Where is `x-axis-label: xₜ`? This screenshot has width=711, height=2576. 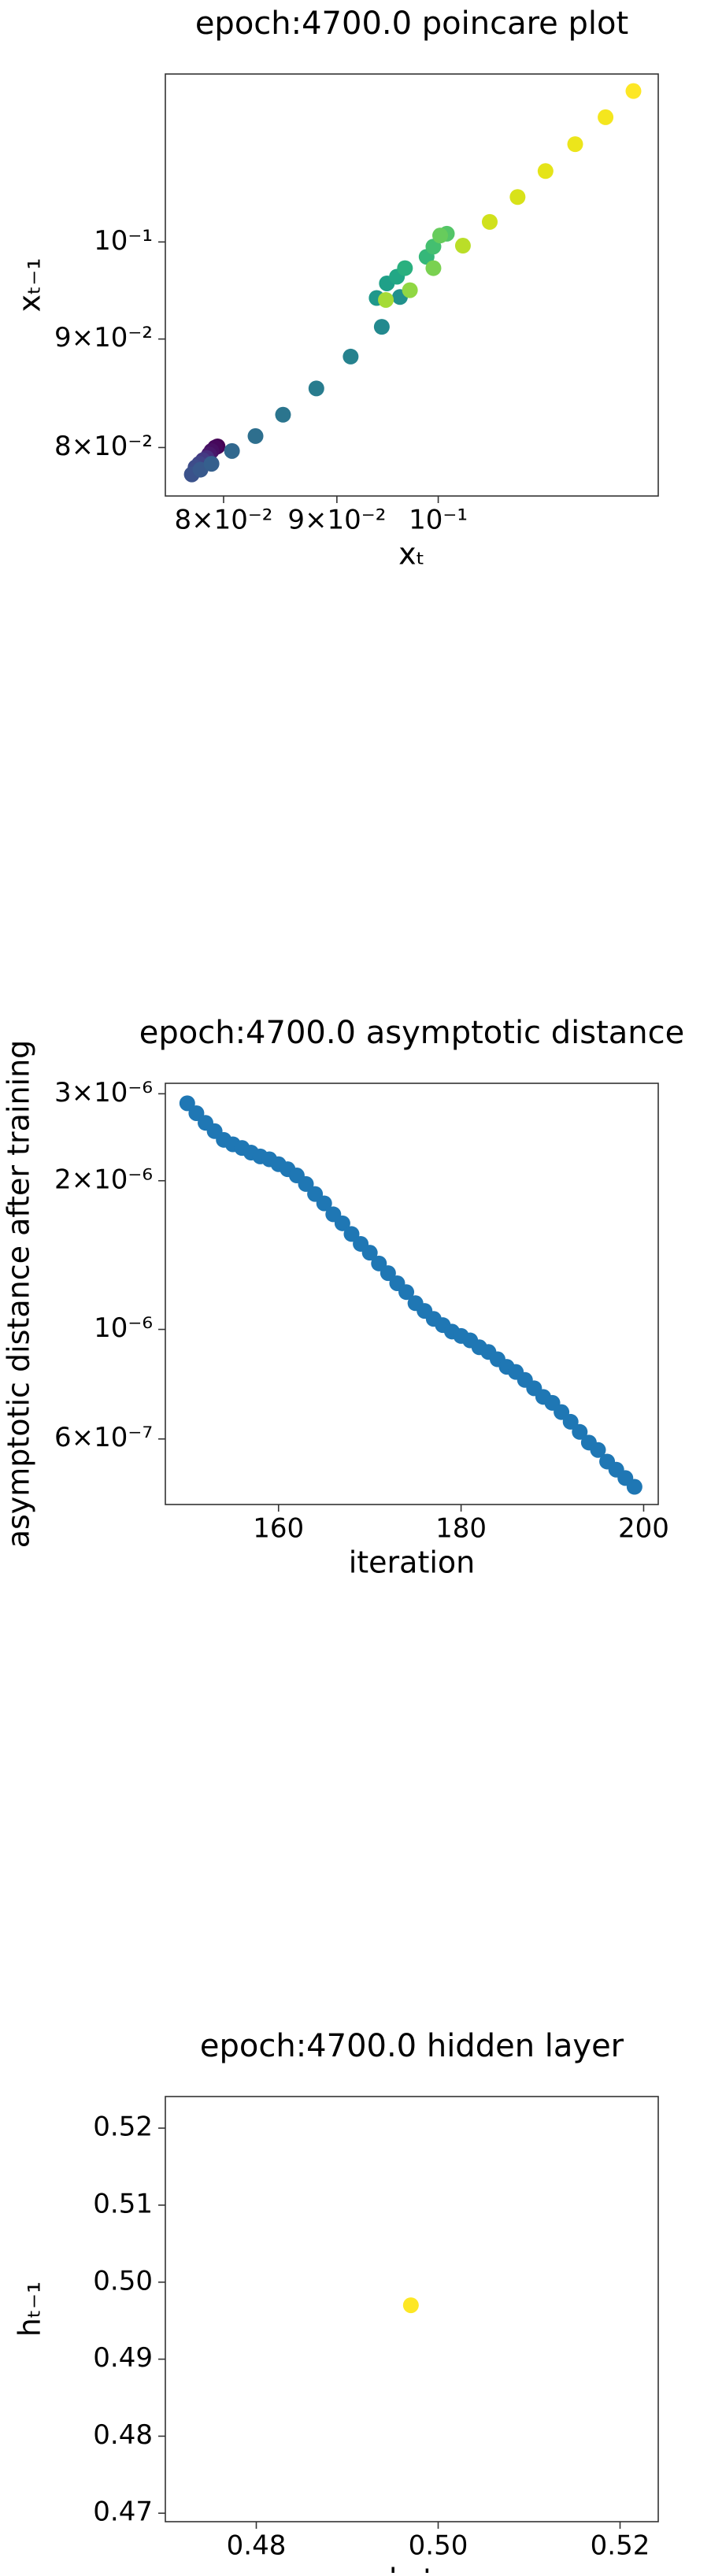 x-axis-label: xₜ is located at coordinates (412, 554).